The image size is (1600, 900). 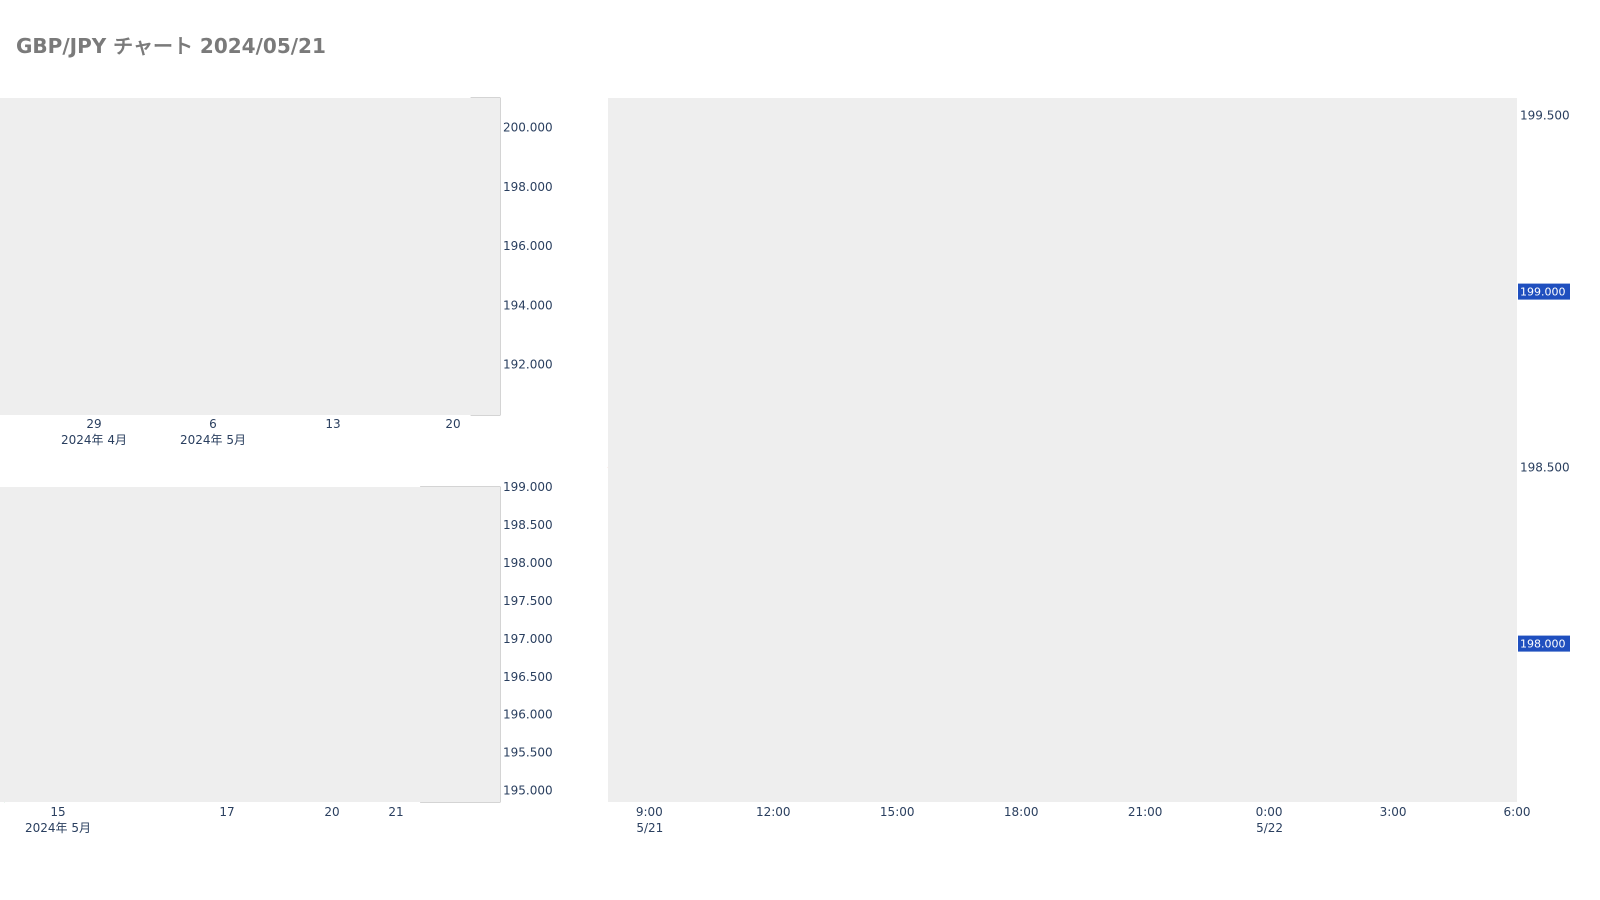 I want to click on h1-y-tick-label: 198.500, so click(x=528, y=525).